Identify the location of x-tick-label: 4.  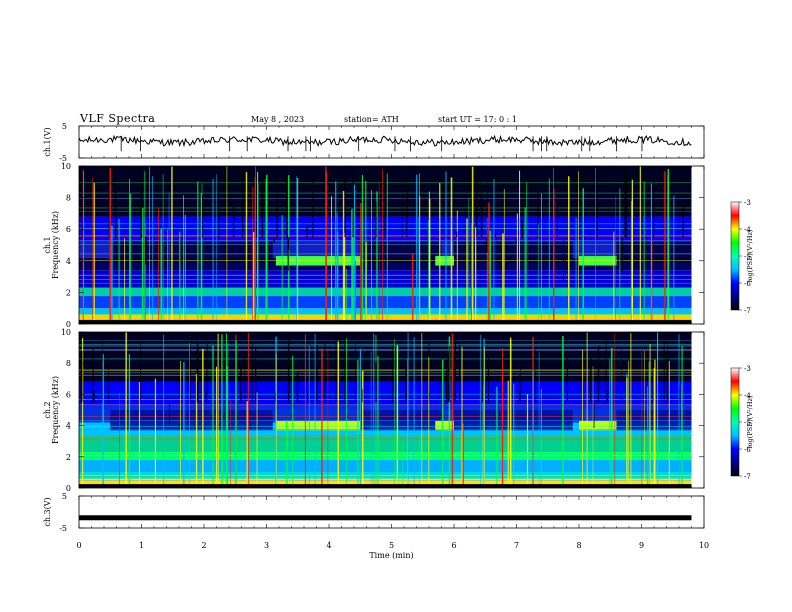
(328, 545).